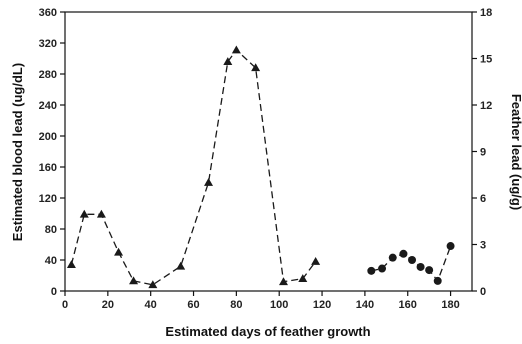 This screenshot has height=344, width=522. I want to click on y2-axis-title: Feather lead (ug/g), so click(515, 152).